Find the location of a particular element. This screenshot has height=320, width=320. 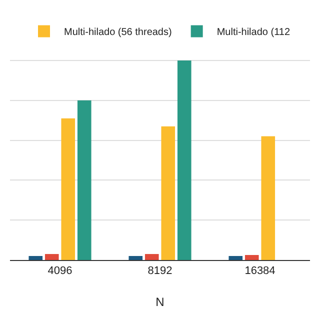

legend-label: Multi-hilado (112 is located at coordinates (253, 32).